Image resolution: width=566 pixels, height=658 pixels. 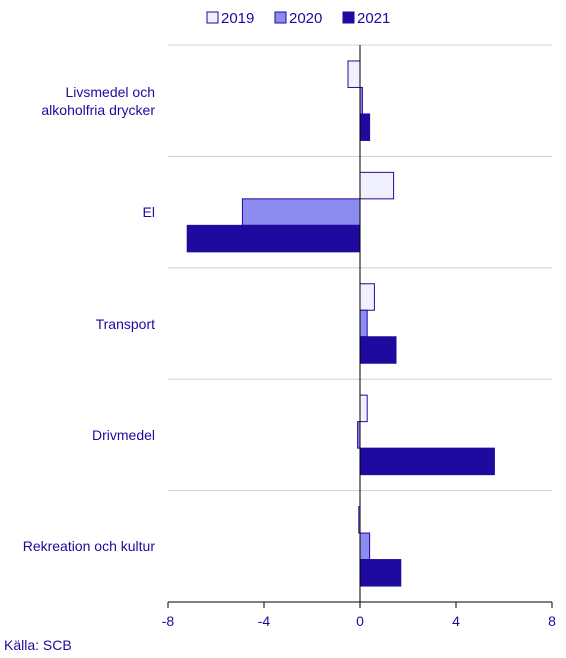 What do you see at coordinates (98, 100) in the screenshot?
I see `y-tick-label: Livsmedel och alkoholfria drycker` at bounding box center [98, 100].